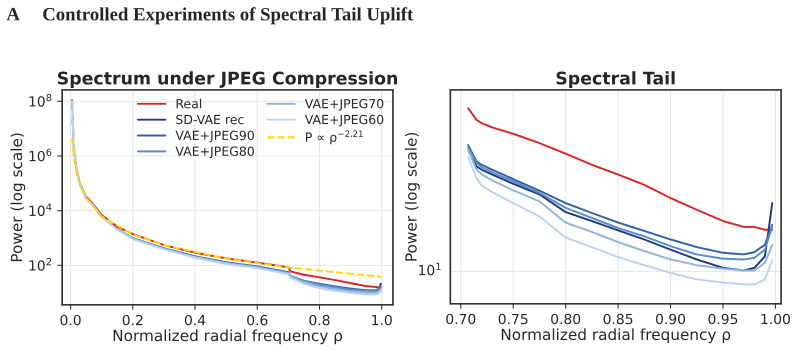 This screenshot has height=350, width=797. Describe the element at coordinates (214, 152) in the screenshot. I see `legend-label: VAE+JPEG80` at that location.